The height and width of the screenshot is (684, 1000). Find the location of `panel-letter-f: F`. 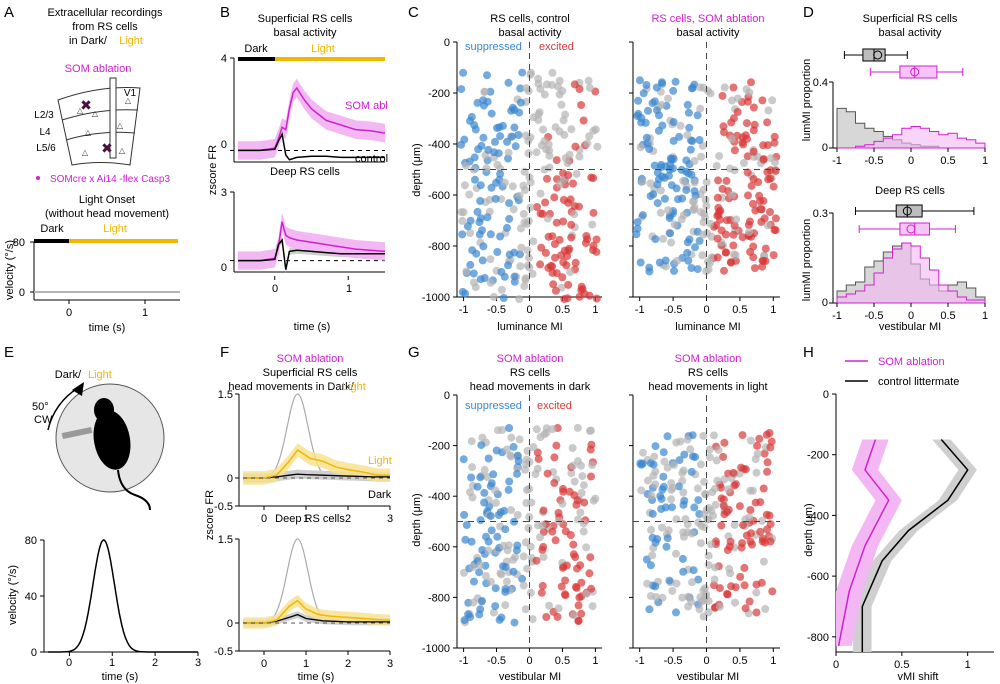

panel-letter-f: F is located at coordinates (224, 352).